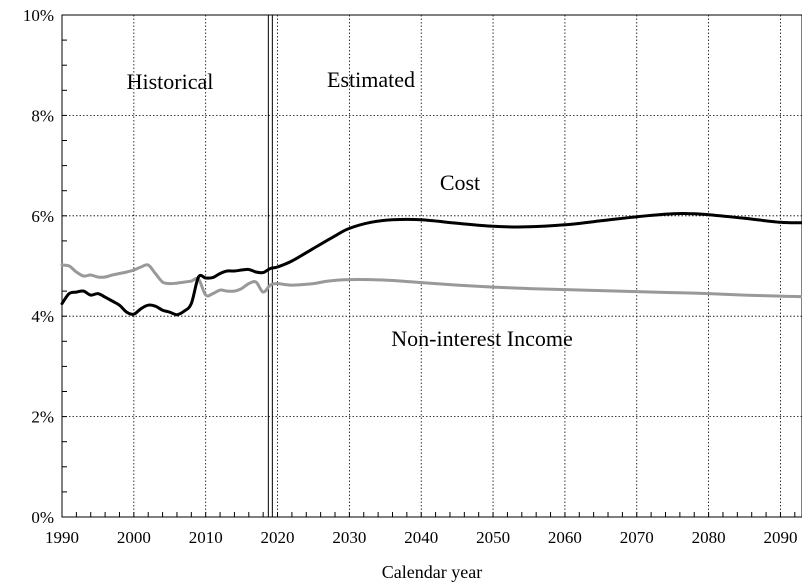 This screenshot has height=586, width=802. Describe the element at coordinates (278, 537) in the screenshot. I see `x-tick-label: 2020` at that location.